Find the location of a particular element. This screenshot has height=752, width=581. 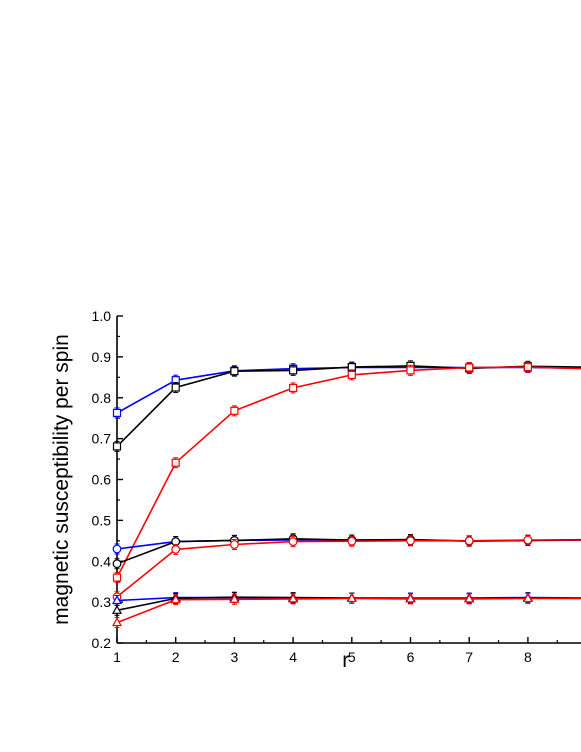

x-tick-label: 2 is located at coordinates (176, 657).